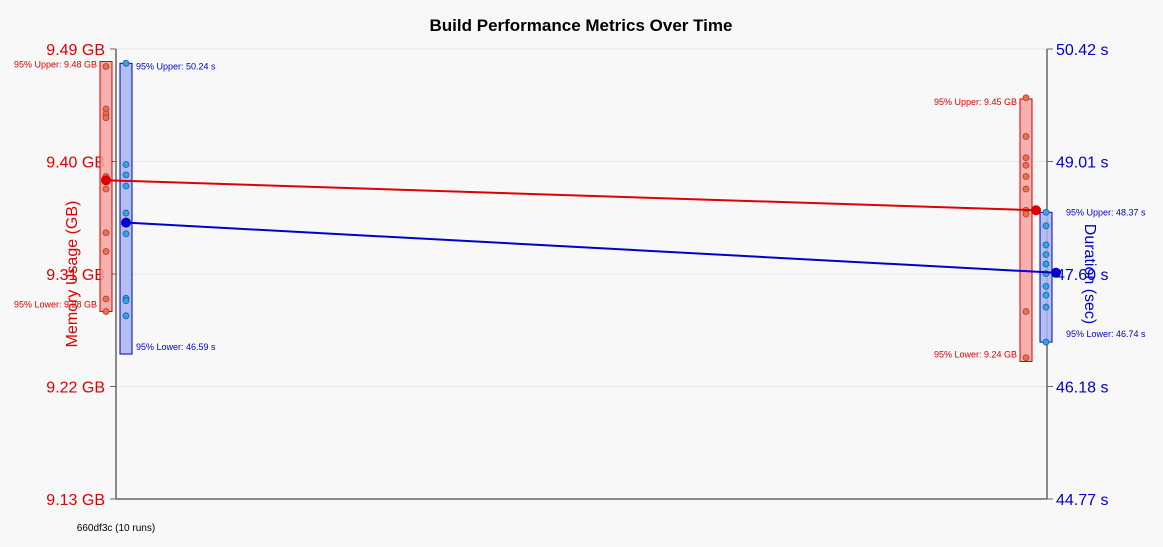 The width and height of the screenshot is (1163, 547). What do you see at coordinates (1106, 212) in the screenshot?
I see `duration-upper-label: 95% Upper: 48.37 s` at bounding box center [1106, 212].